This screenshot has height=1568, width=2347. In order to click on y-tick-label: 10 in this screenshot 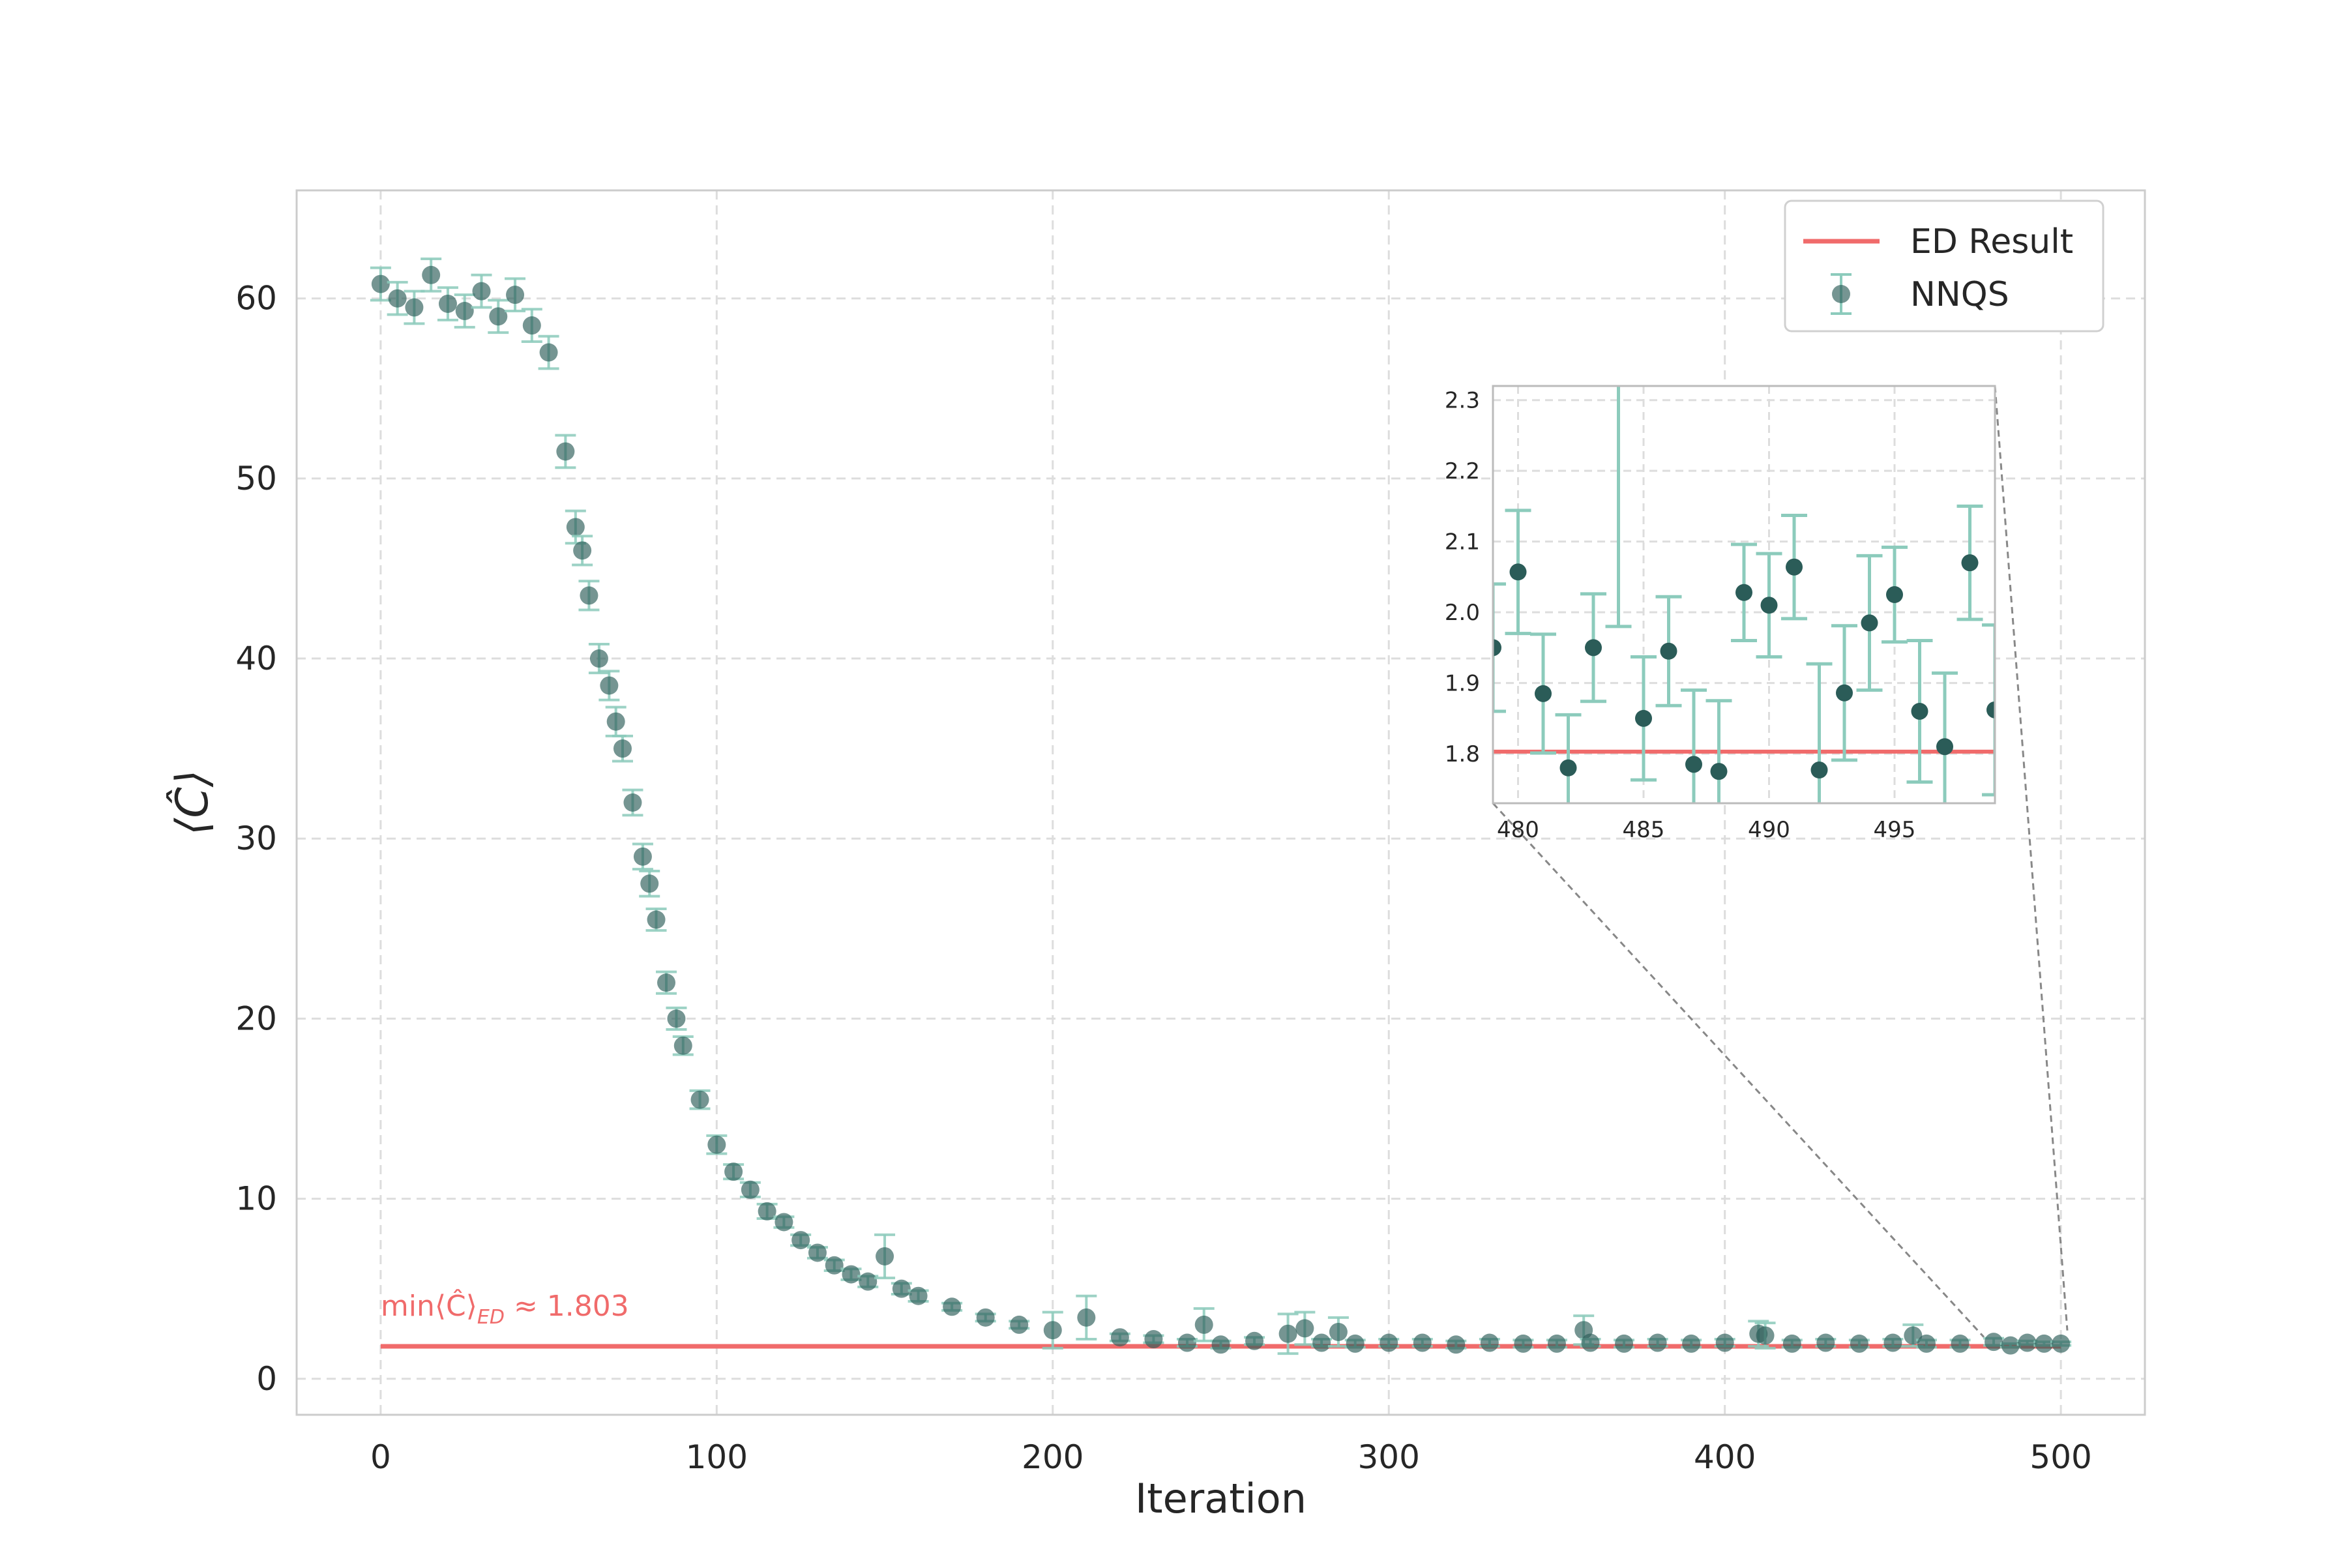, I will do `click(256, 1199)`.